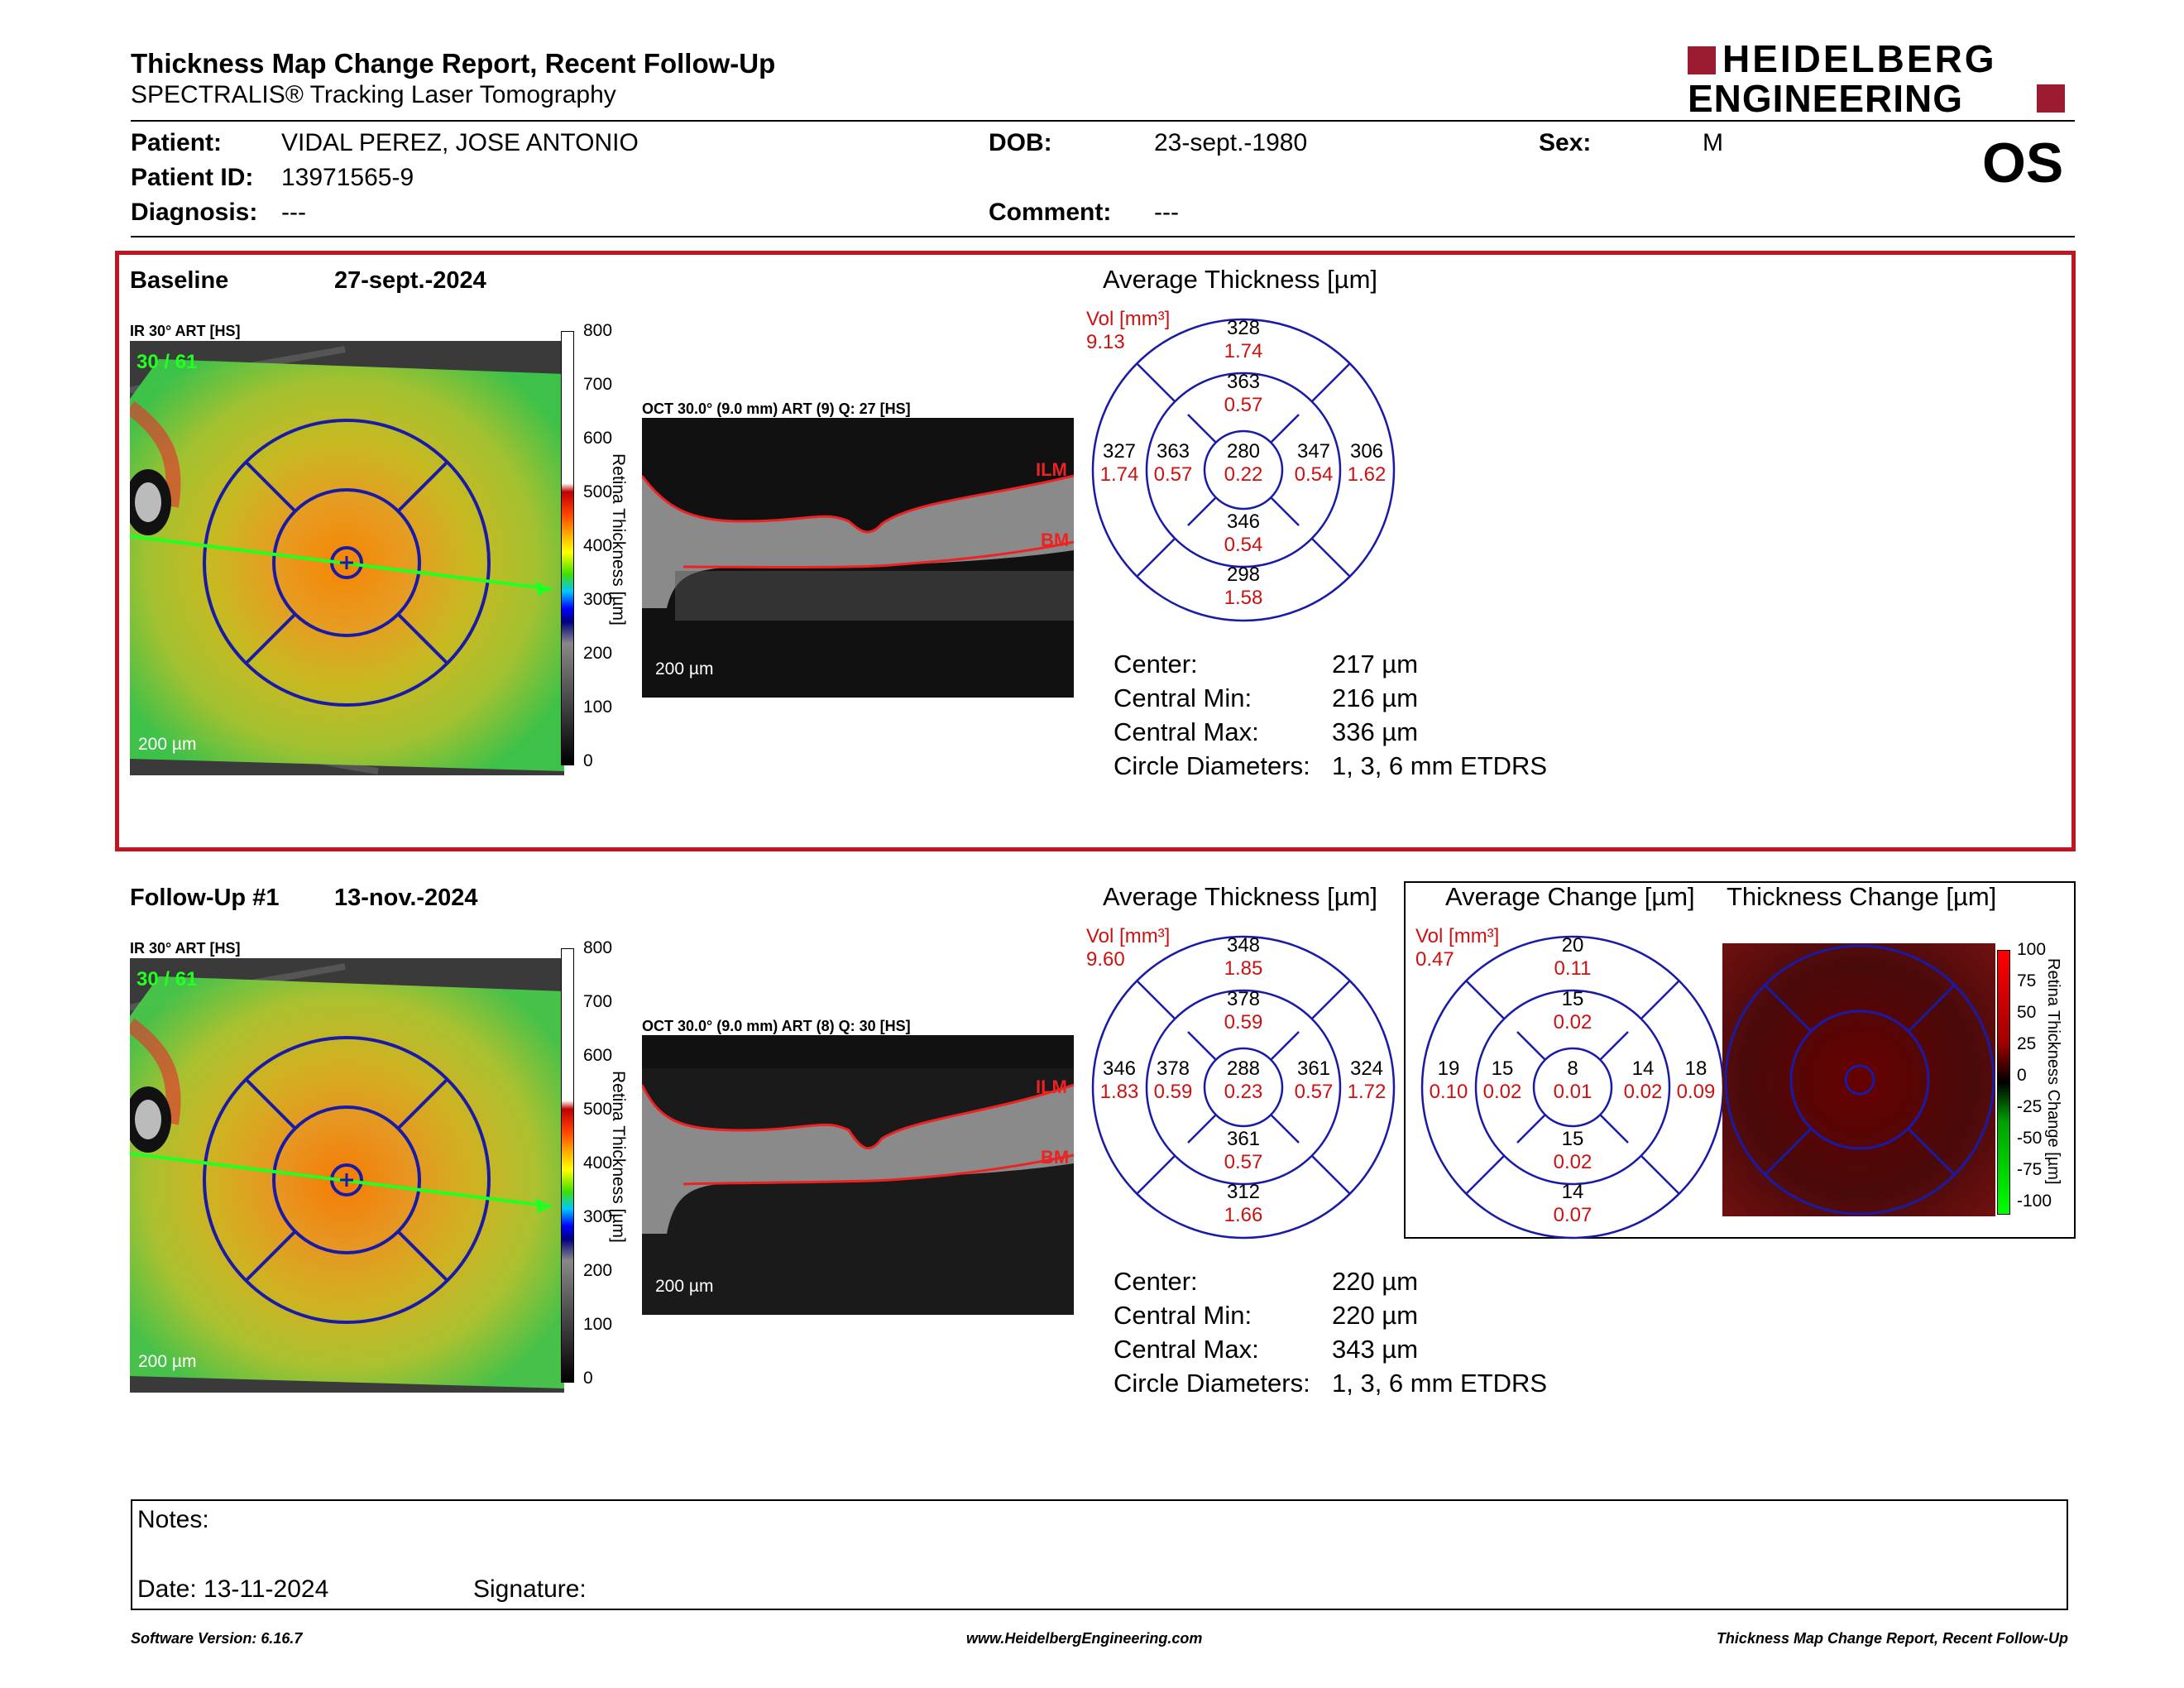 The image size is (2184, 1688). What do you see at coordinates (1457, 936) in the screenshot?
I see `change-vol-label: Vol [mm³]` at bounding box center [1457, 936].